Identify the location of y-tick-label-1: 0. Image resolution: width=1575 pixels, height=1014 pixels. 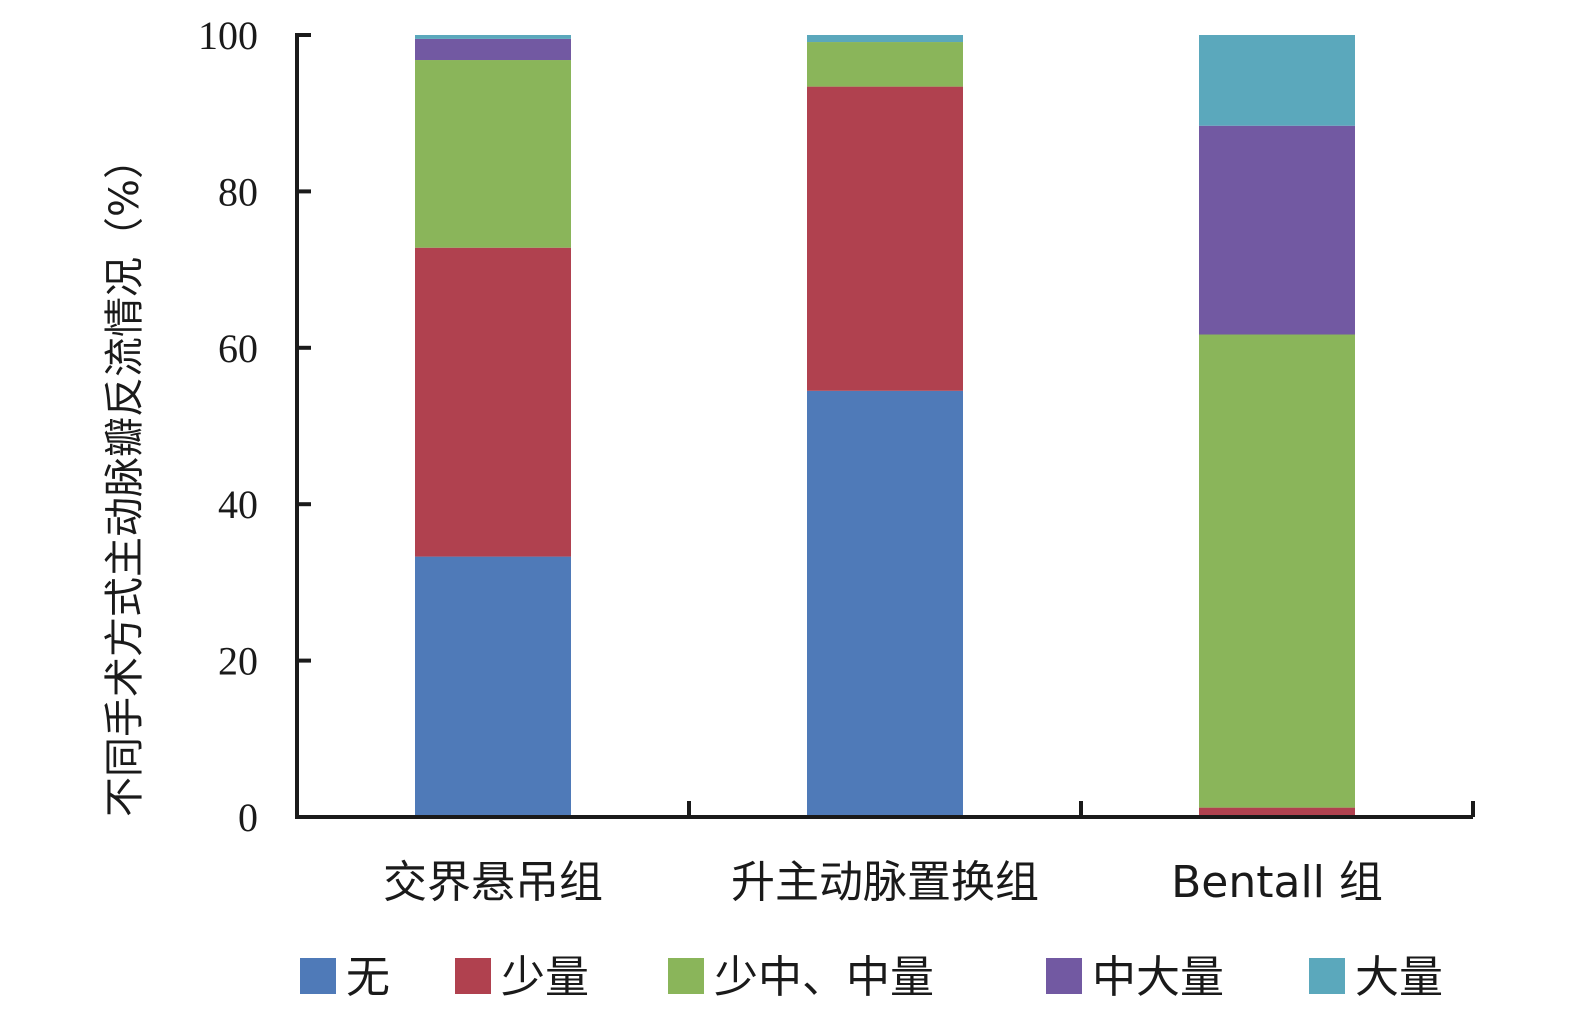
(248, 817).